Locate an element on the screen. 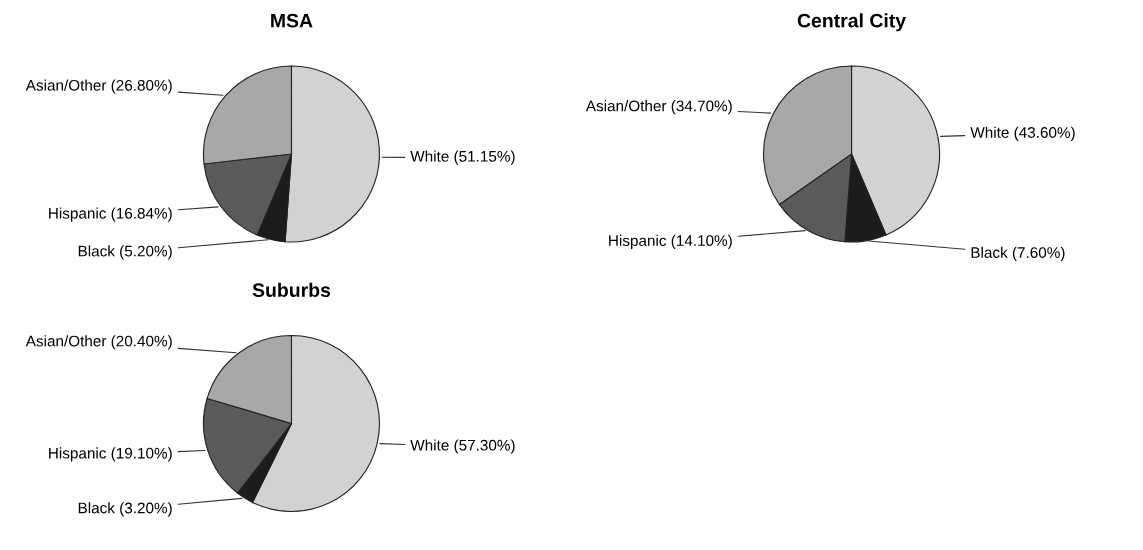  slice-label: Asian/Other (26.80%) is located at coordinates (98, 86).